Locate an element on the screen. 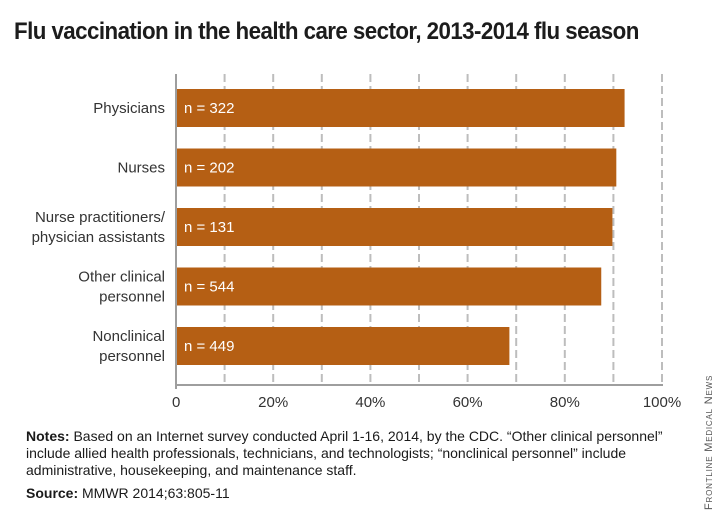 This screenshot has width=720, height=528. bar-label: n = 322 is located at coordinates (209, 108).